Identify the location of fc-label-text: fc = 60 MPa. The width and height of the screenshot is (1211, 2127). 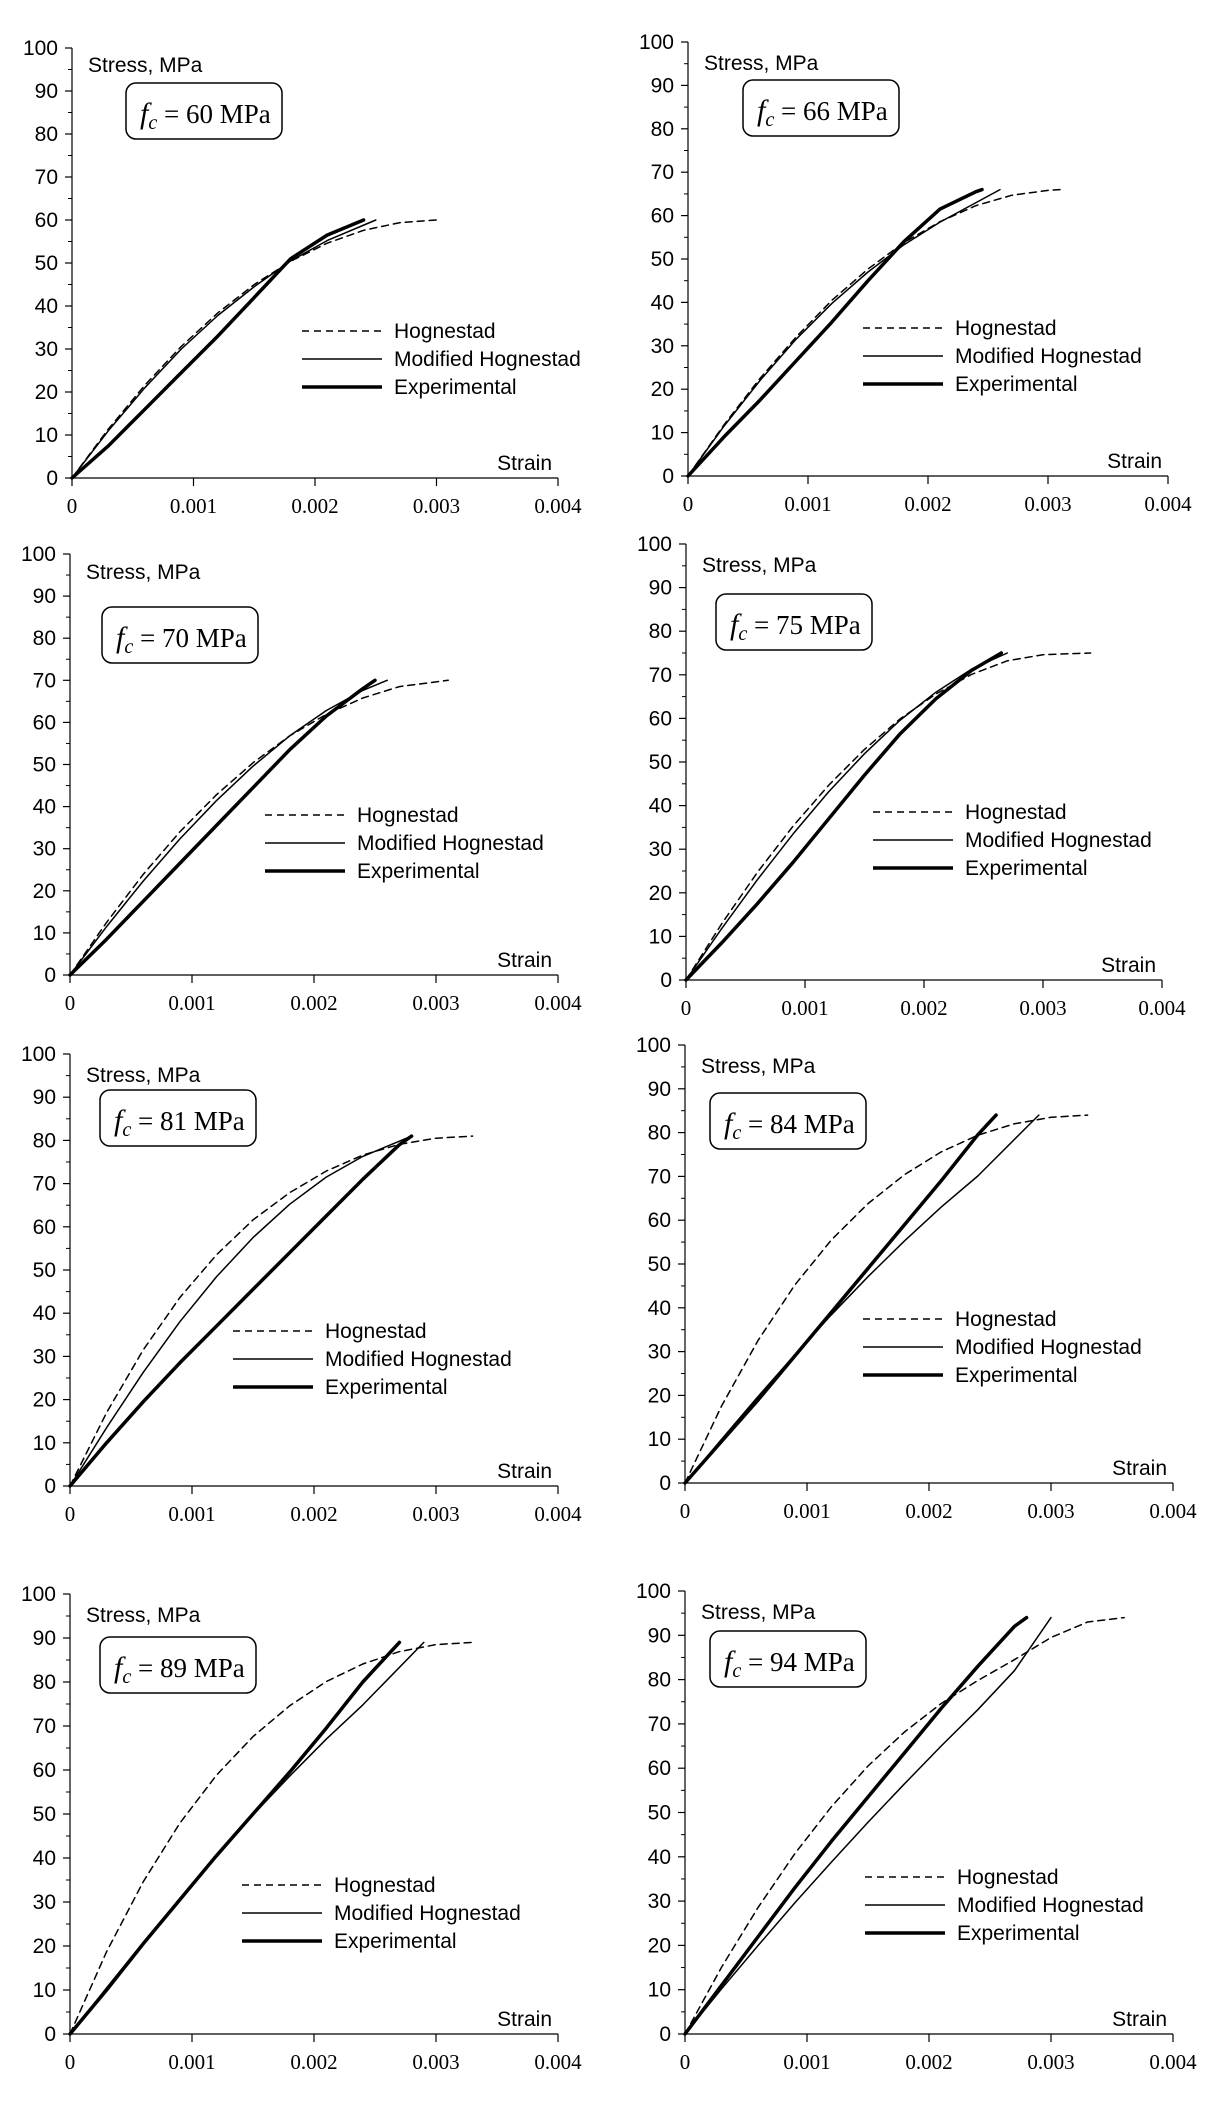
(205, 115).